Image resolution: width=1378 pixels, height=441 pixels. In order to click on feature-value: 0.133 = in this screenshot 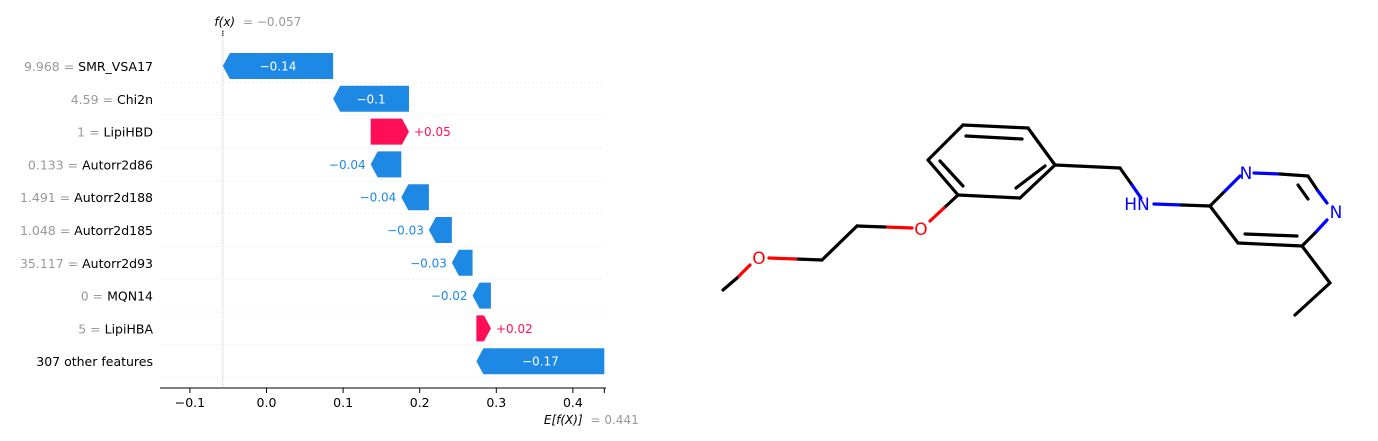, I will do `click(55, 164)`.